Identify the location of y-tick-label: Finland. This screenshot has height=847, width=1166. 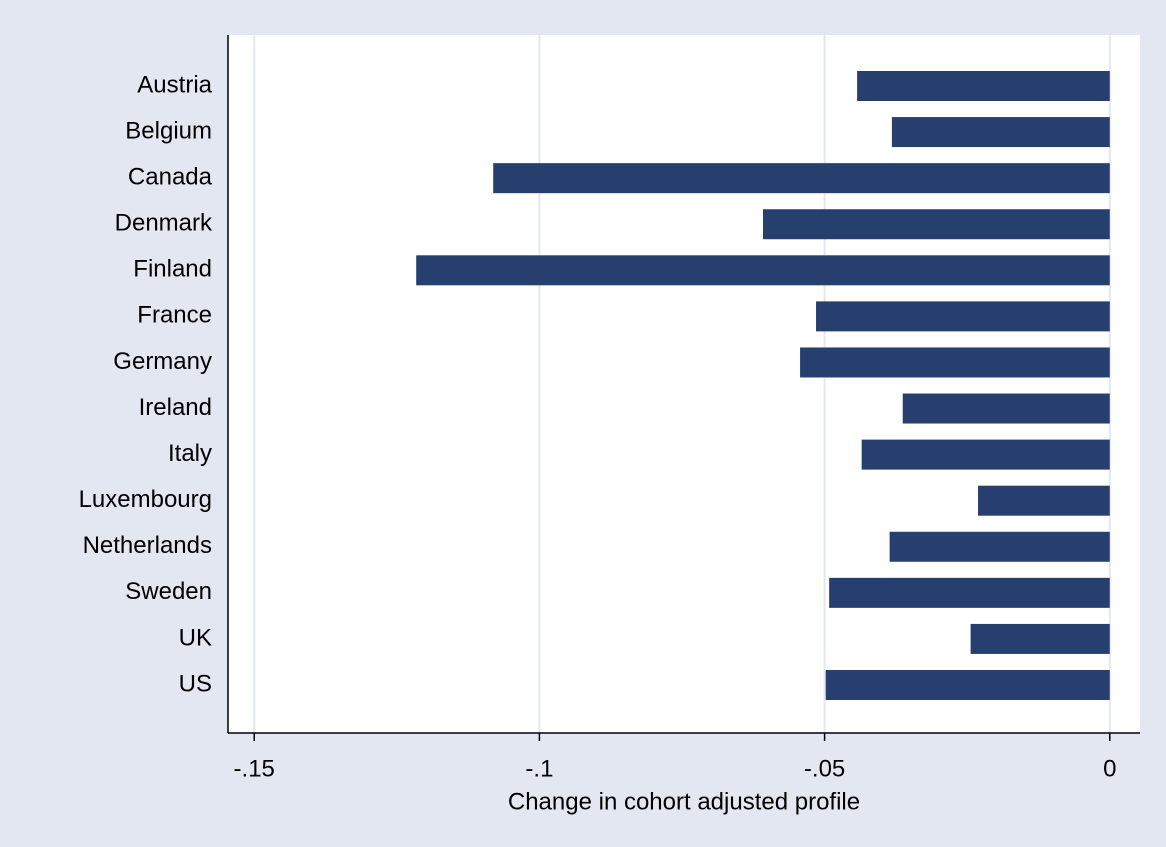
(172, 269).